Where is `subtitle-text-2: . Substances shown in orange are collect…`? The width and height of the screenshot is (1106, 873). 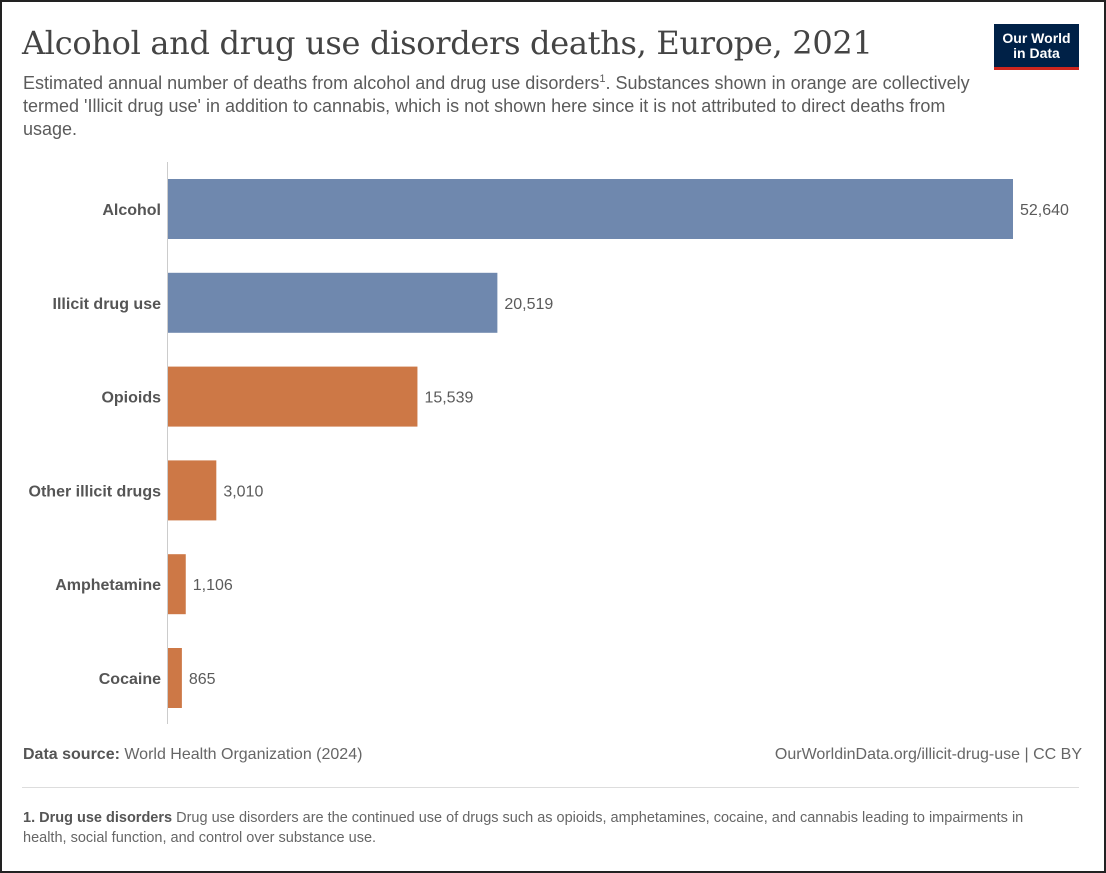 subtitle-text-2: . Substances shown in orange are collect… is located at coordinates (496, 106).